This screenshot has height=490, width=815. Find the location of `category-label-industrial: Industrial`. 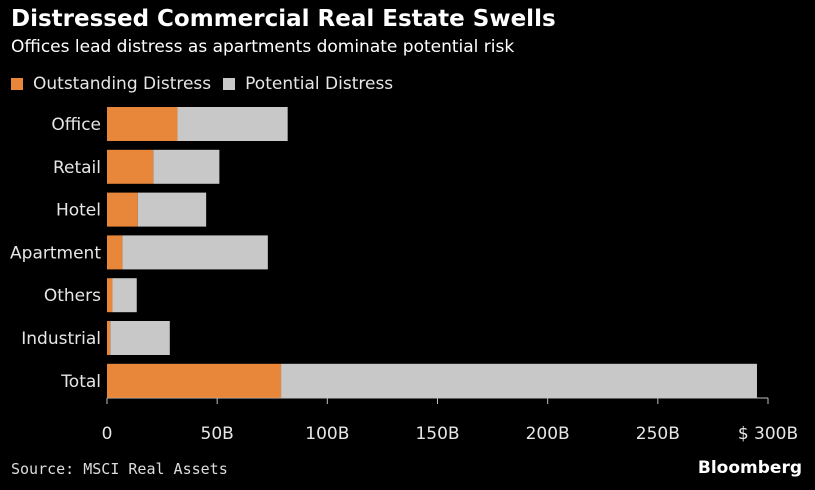

category-label-industrial: Industrial is located at coordinates (61, 339).